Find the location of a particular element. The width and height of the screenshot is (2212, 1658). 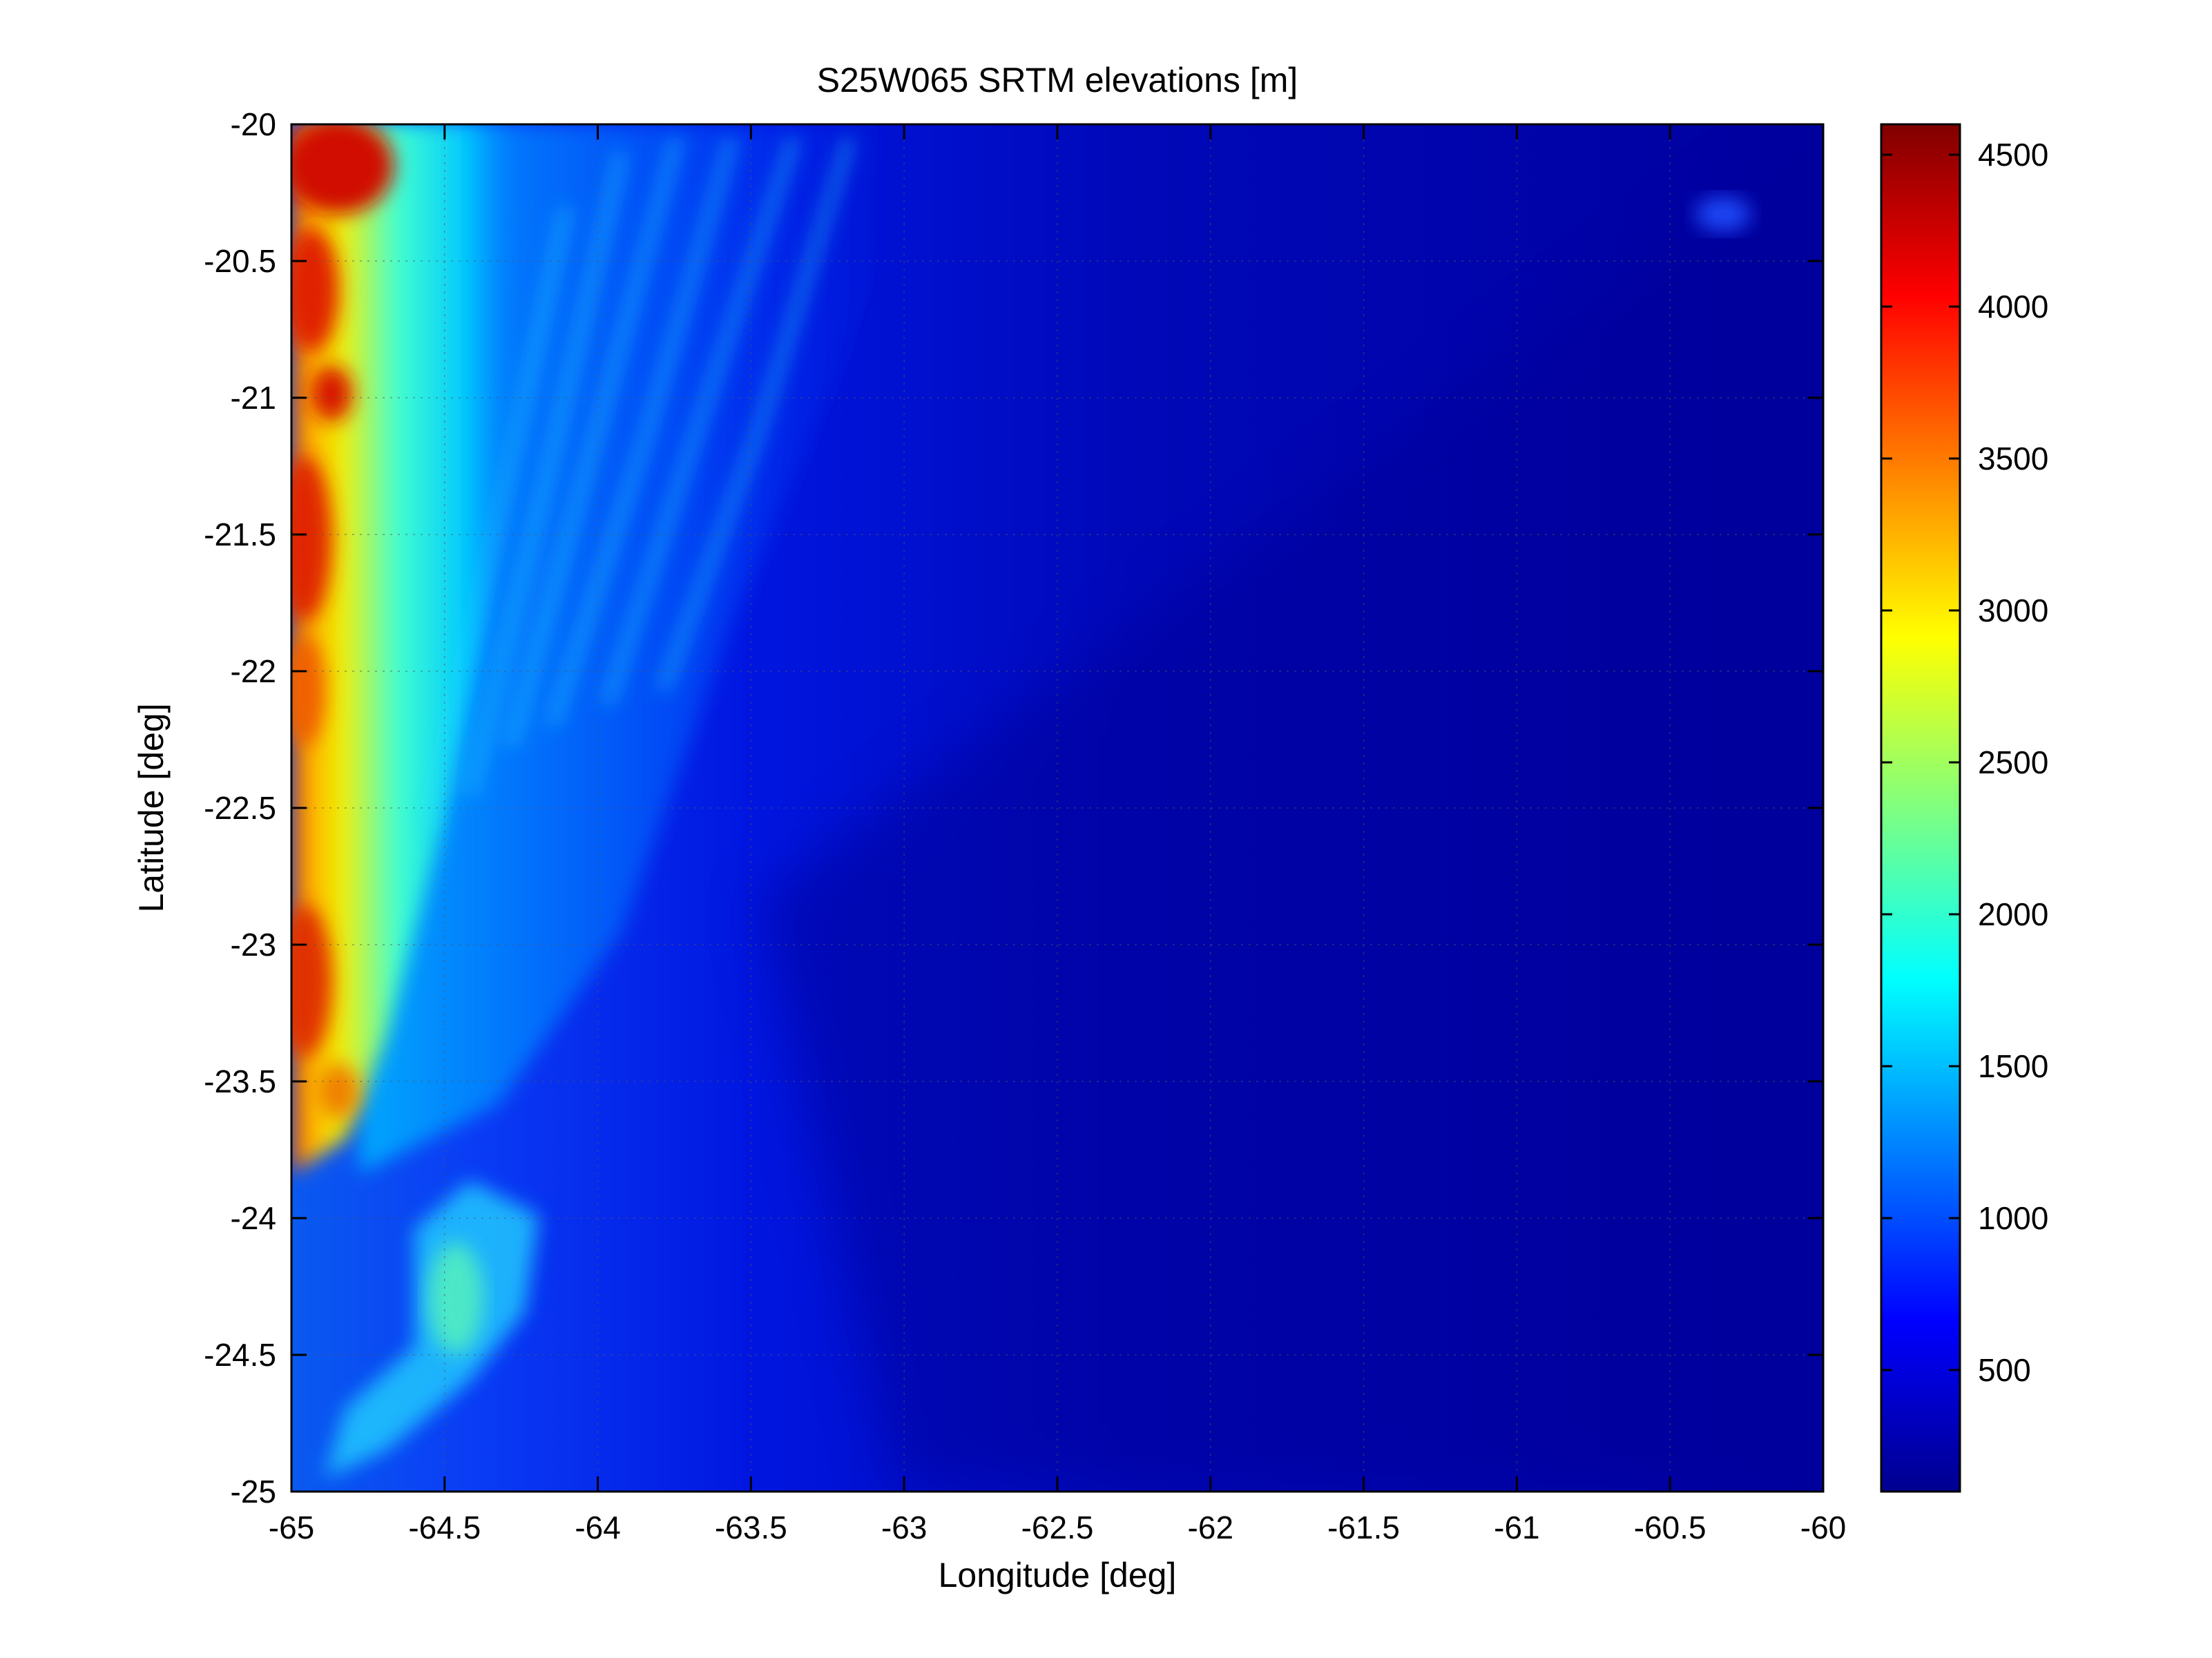

colorbar-tick-label: 500 is located at coordinates (2005, 1370).